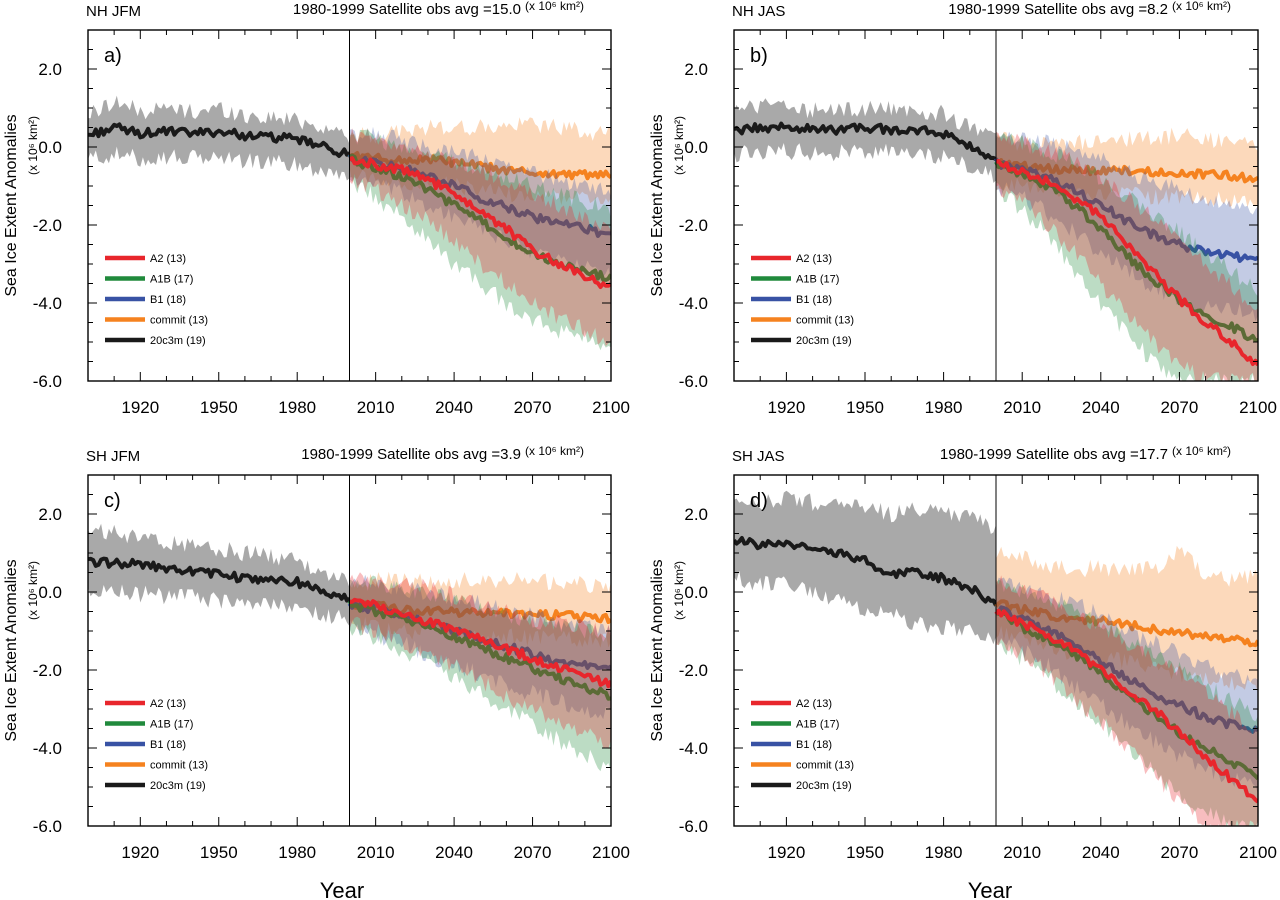 The width and height of the screenshot is (1280, 900). What do you see at coordinates (758, 456) in the screenshot?
I see `panel-region-title: SH JAS` at bounding box center [758, 456].